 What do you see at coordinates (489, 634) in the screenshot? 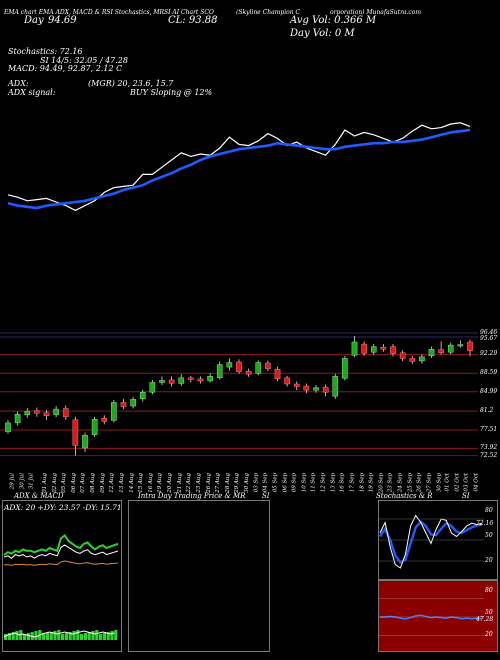
I see `mrsi-level-20: 20` at bounding box center [489, 634].